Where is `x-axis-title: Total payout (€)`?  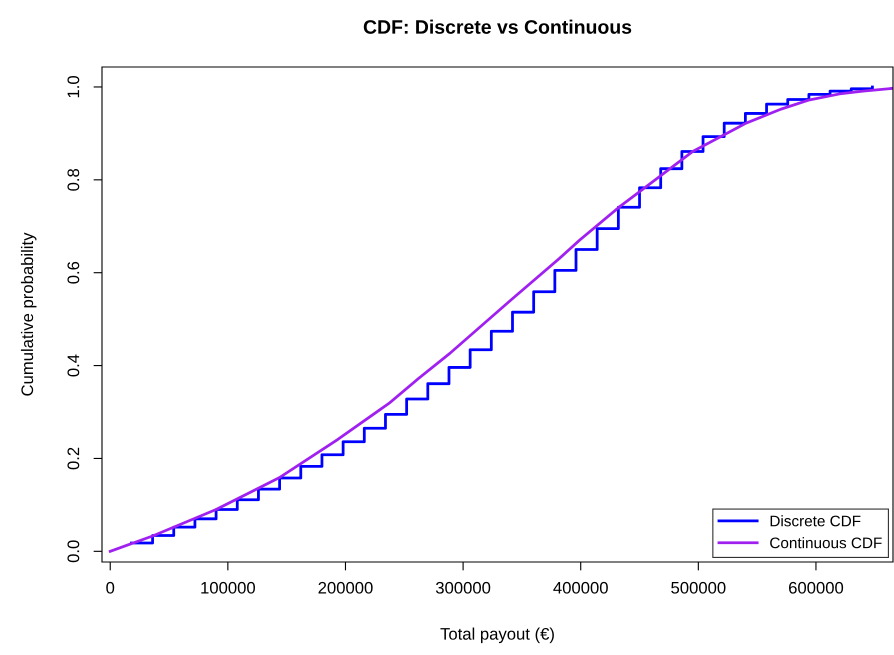
x-axis-title: Total payout (€) is located at coordinates (497, 636).